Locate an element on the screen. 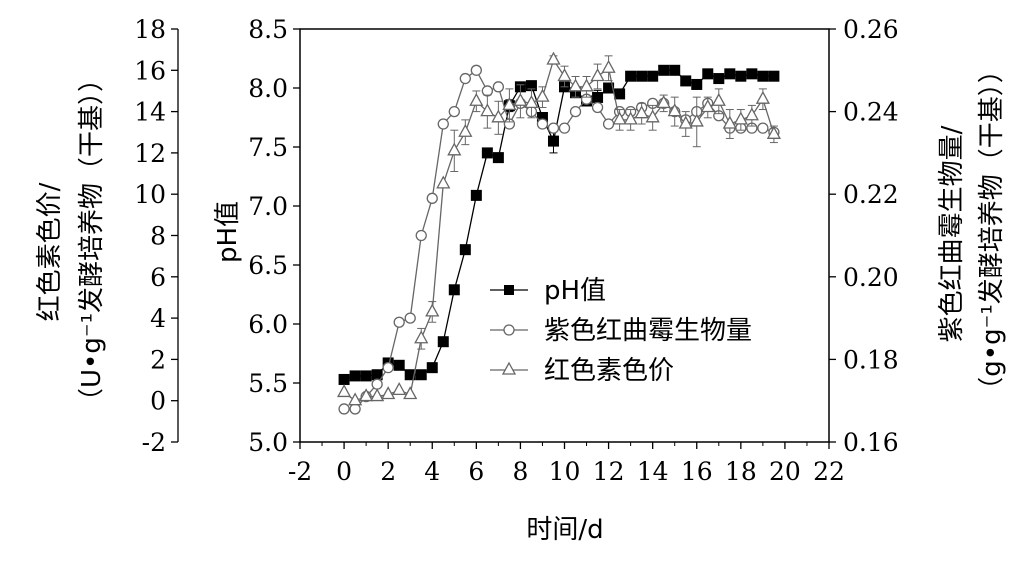 This screenshot has height=563, width=1032. x-tick-label: 20 is located at coordinates (785, 471).